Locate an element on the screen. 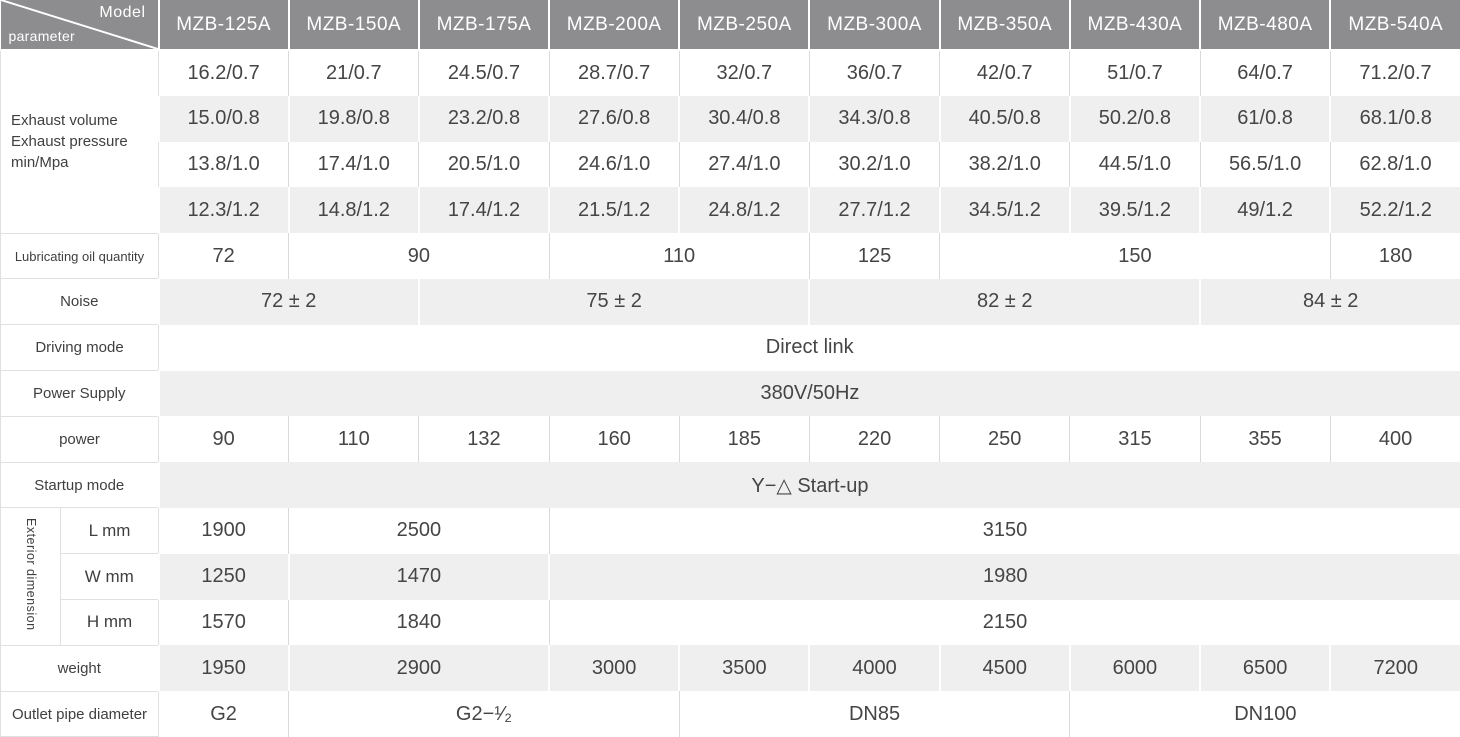 The image size is (1460, 737). exhaust-label-line: Exhaust pressure is located at coordinates (69, 142).